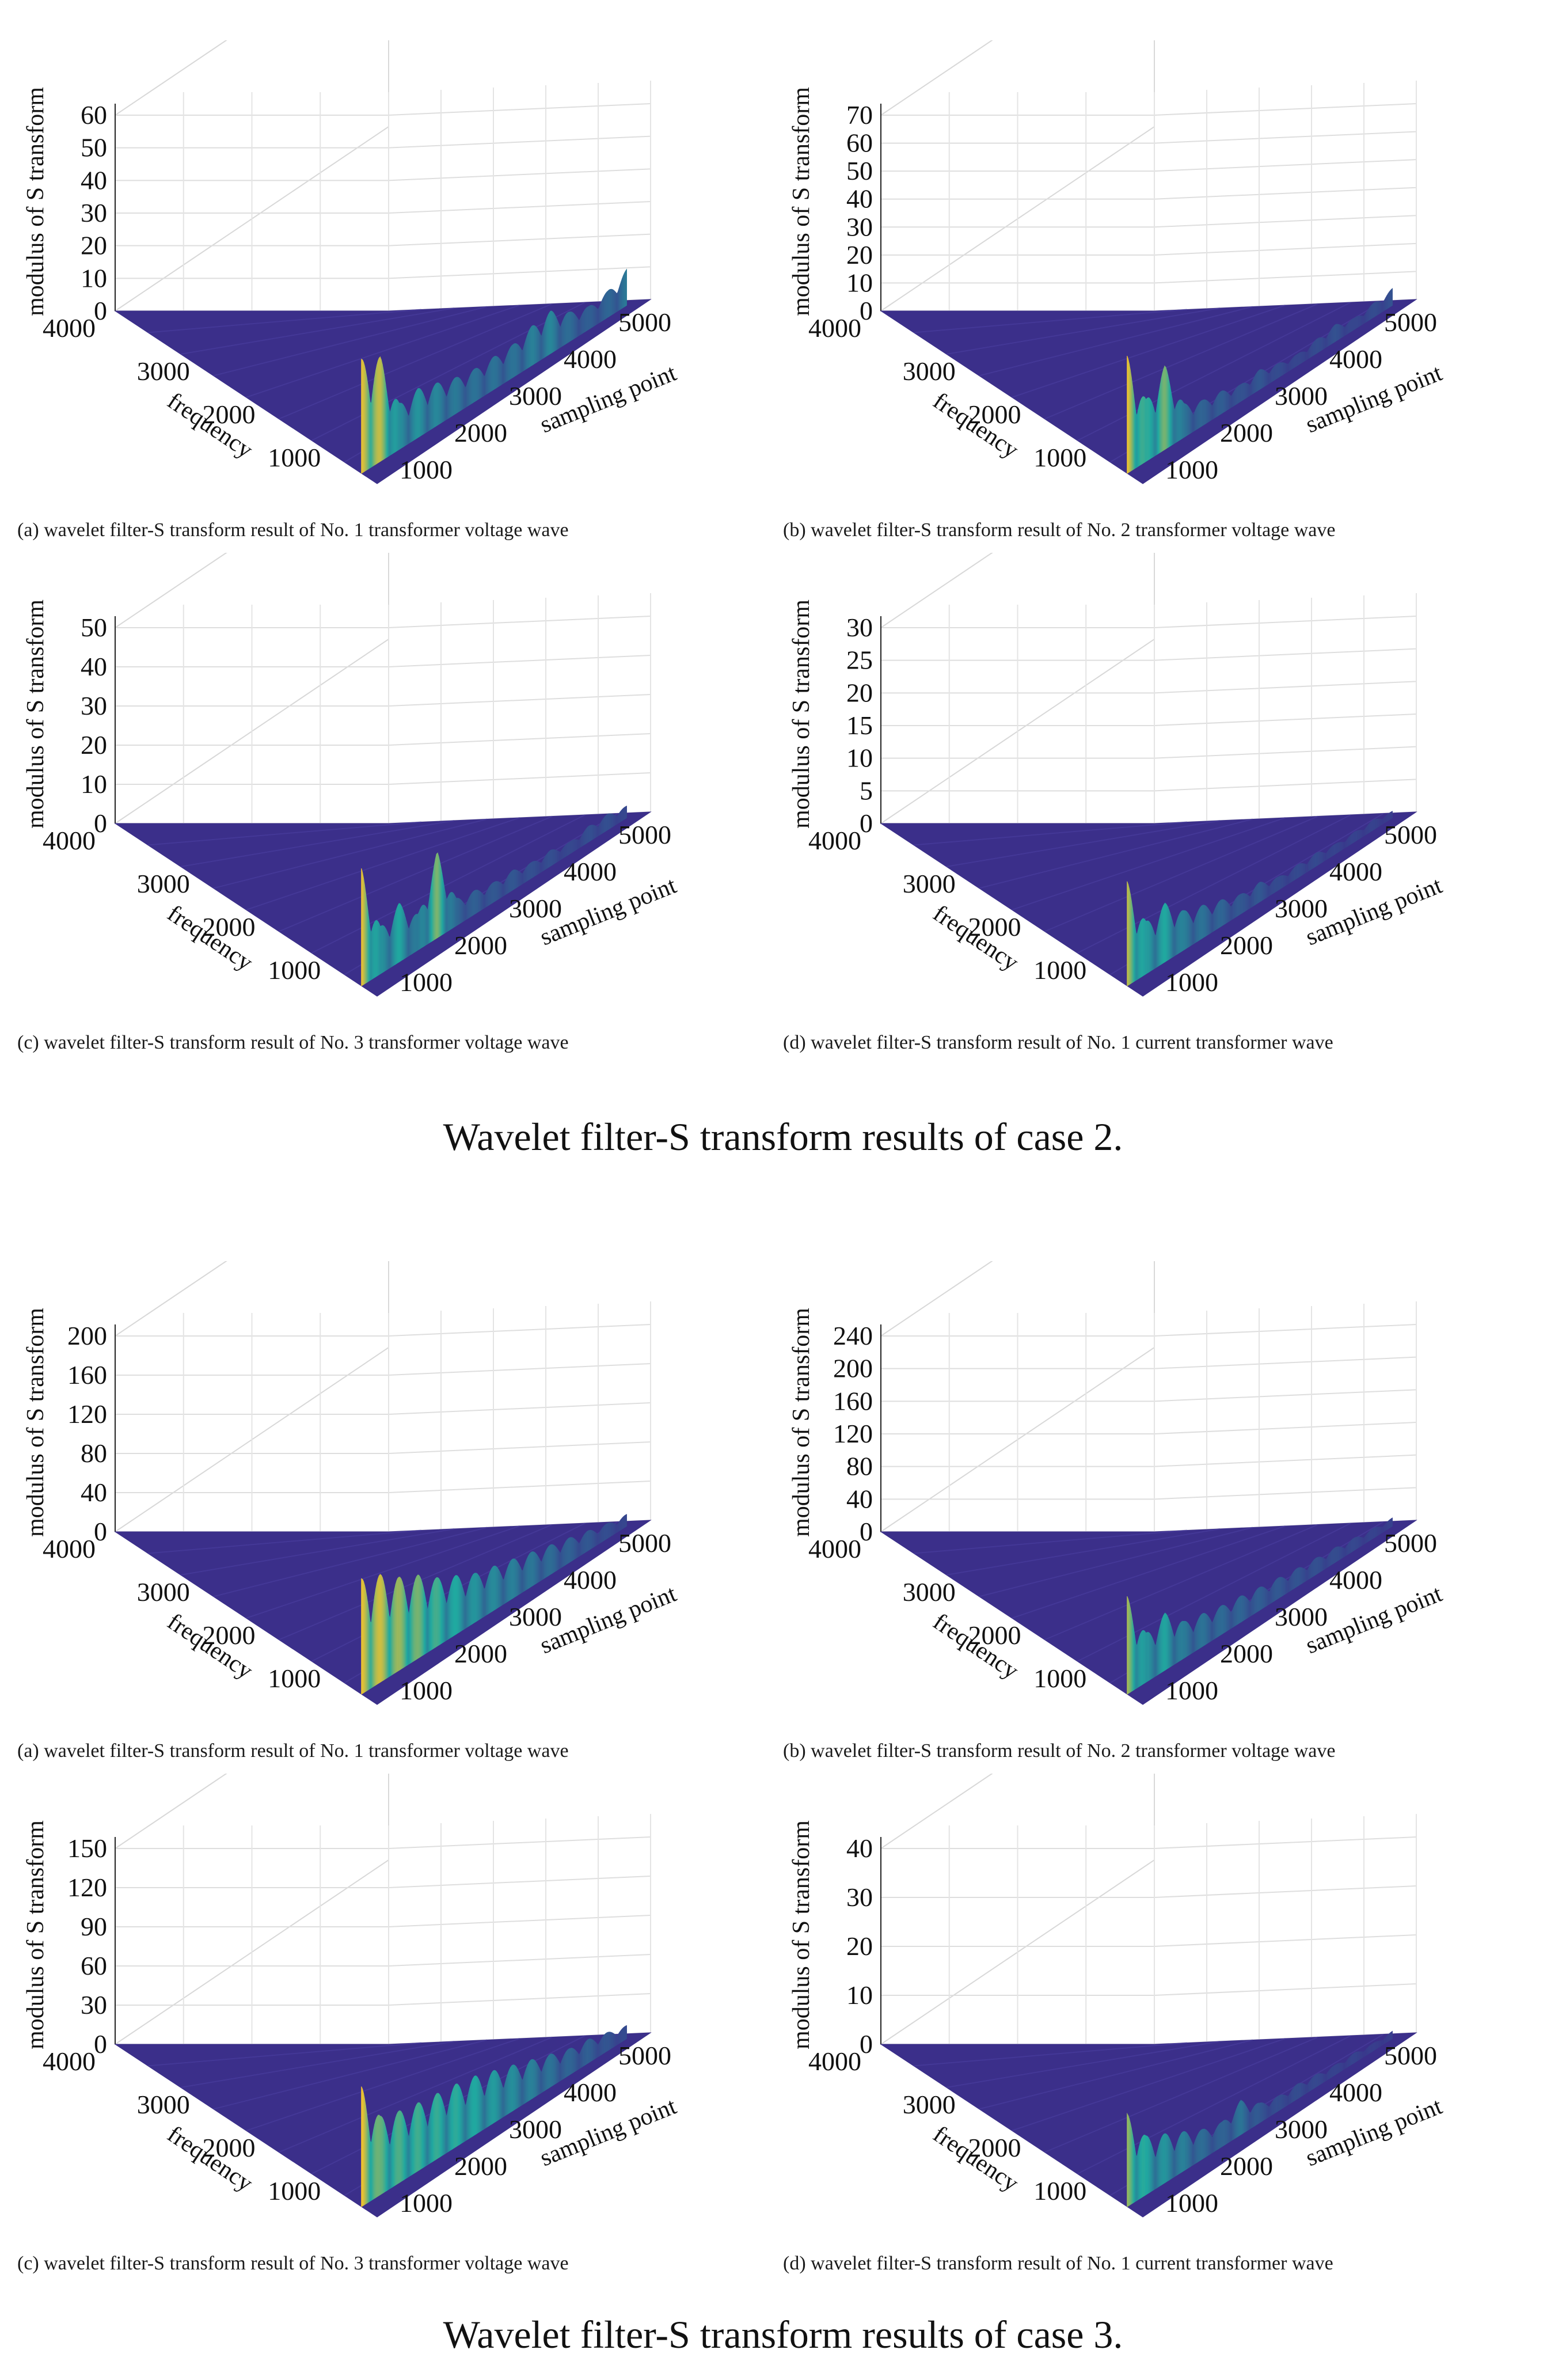  What do you see at coordinates (1059, 2191) in the screenshot?
I see `y-tick-label: 1000` at bounding box center [1059, 2191].